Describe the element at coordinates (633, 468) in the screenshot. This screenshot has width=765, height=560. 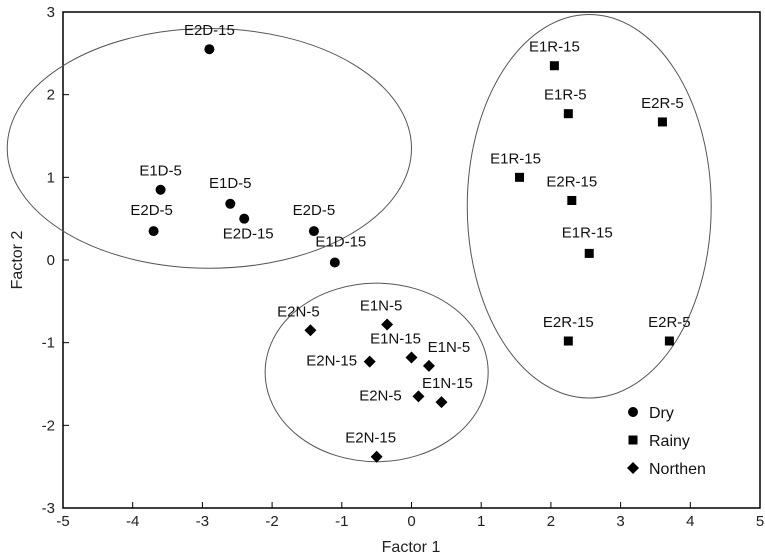
I see `legend-northen-marker` at that location.